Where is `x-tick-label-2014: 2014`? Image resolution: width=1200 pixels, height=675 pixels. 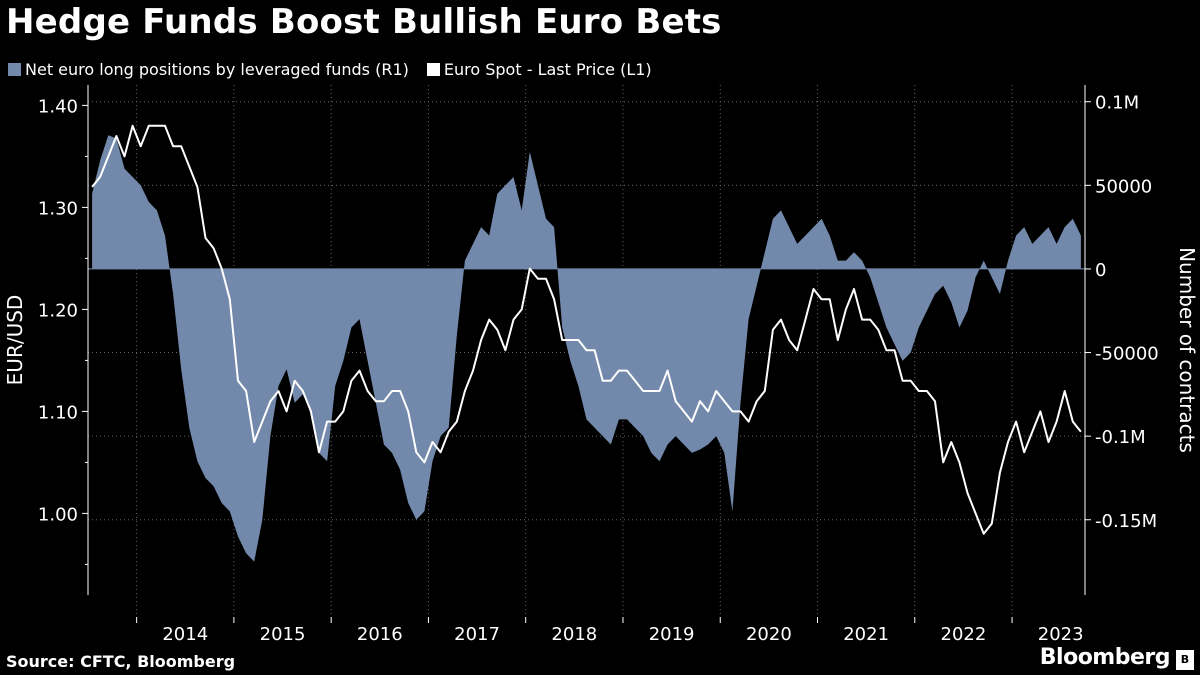 x-tick-label-2014: 2014 is located at coordinates (185, 634).